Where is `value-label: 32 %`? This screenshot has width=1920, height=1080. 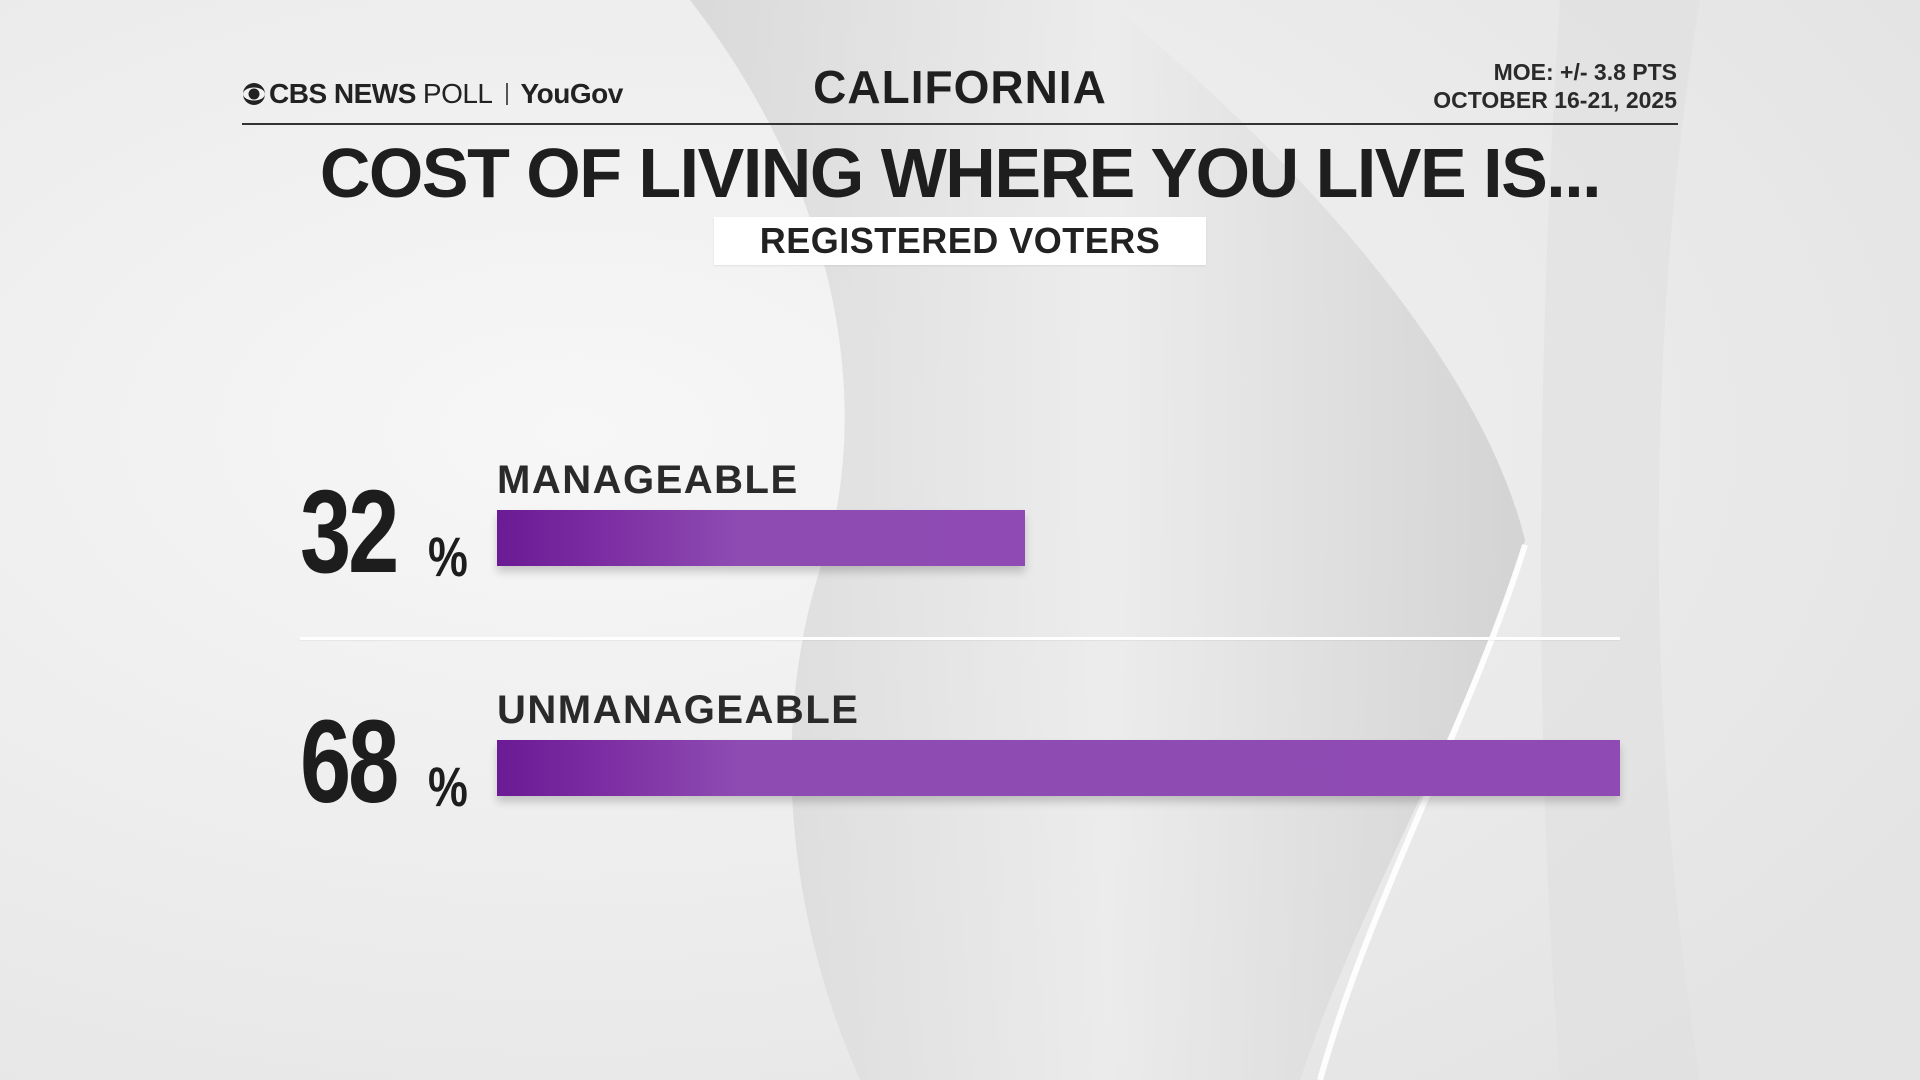 value-label: 32 % is located at coordinates (389, 525).